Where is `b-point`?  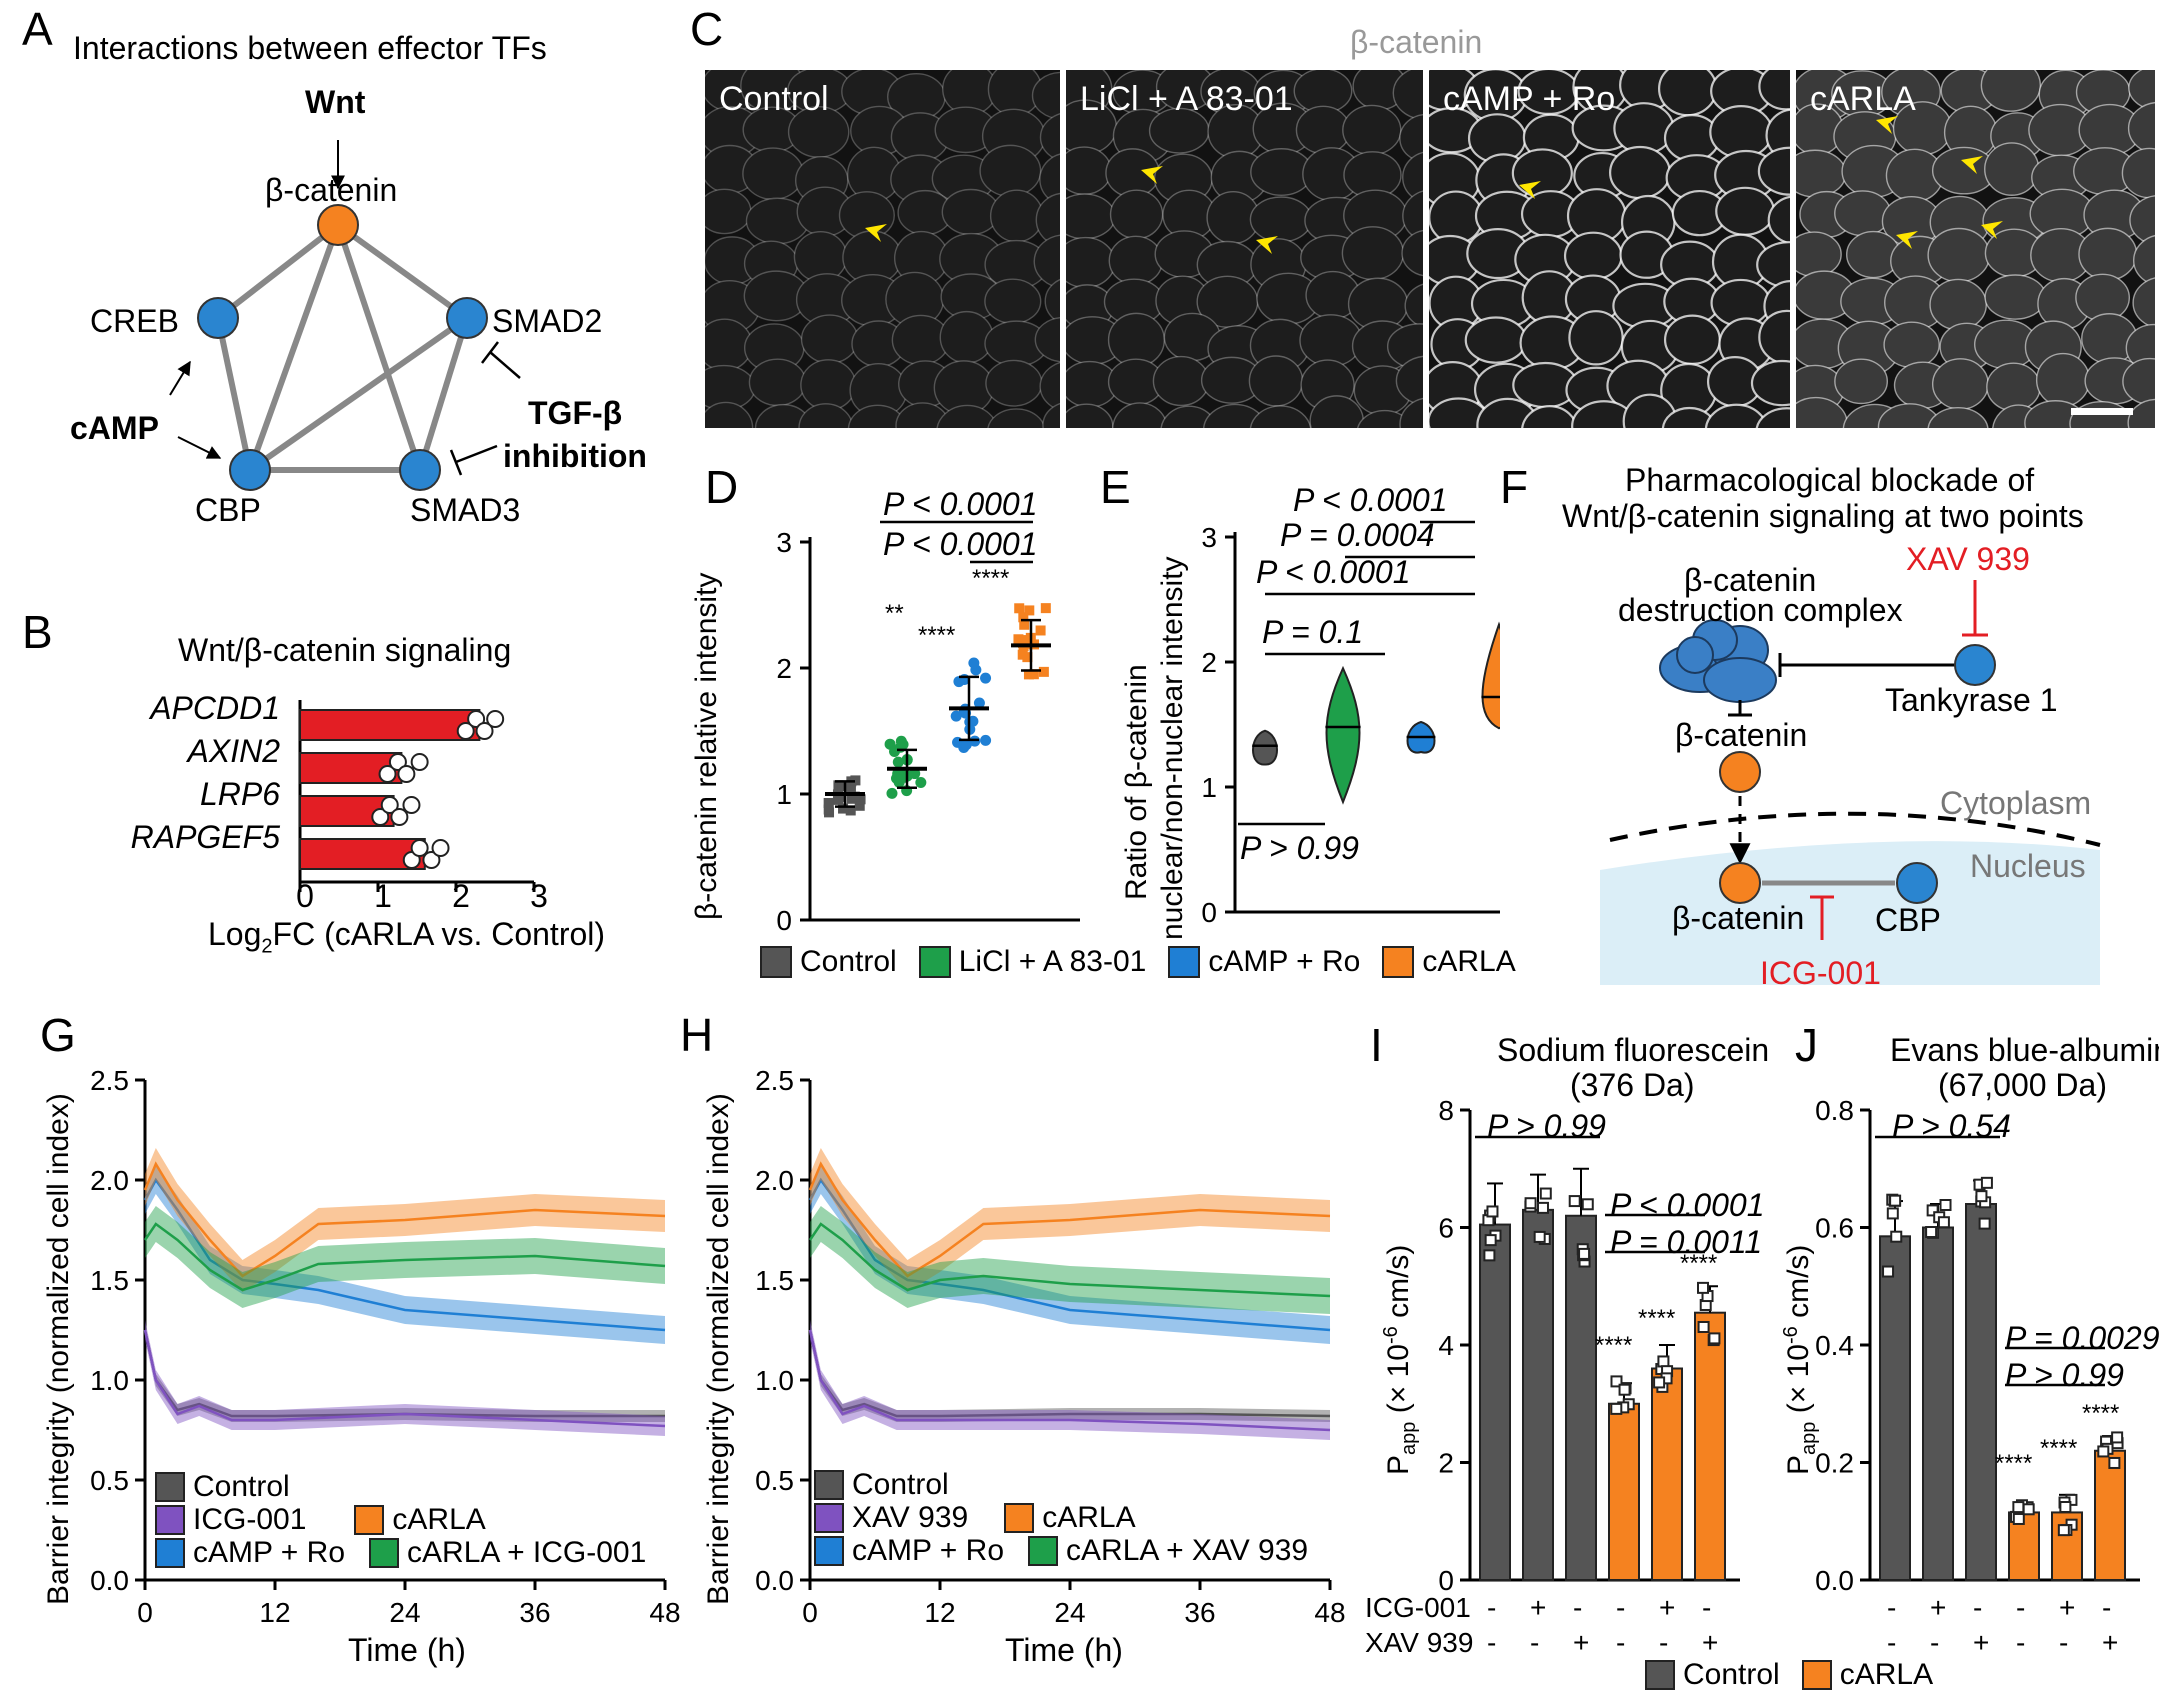 b-point is located at coordinates (419, 762).